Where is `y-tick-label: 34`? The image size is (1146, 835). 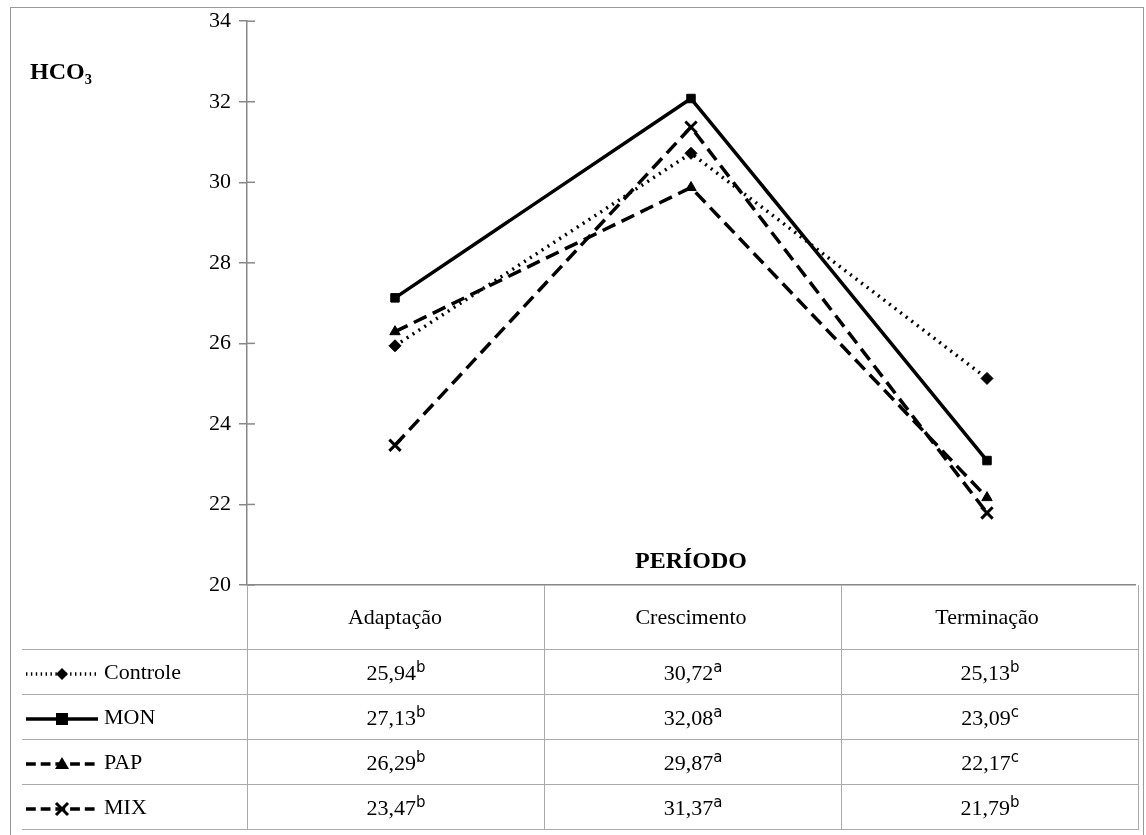
y-tick-label: 34 is located at coordinates (220, 19).